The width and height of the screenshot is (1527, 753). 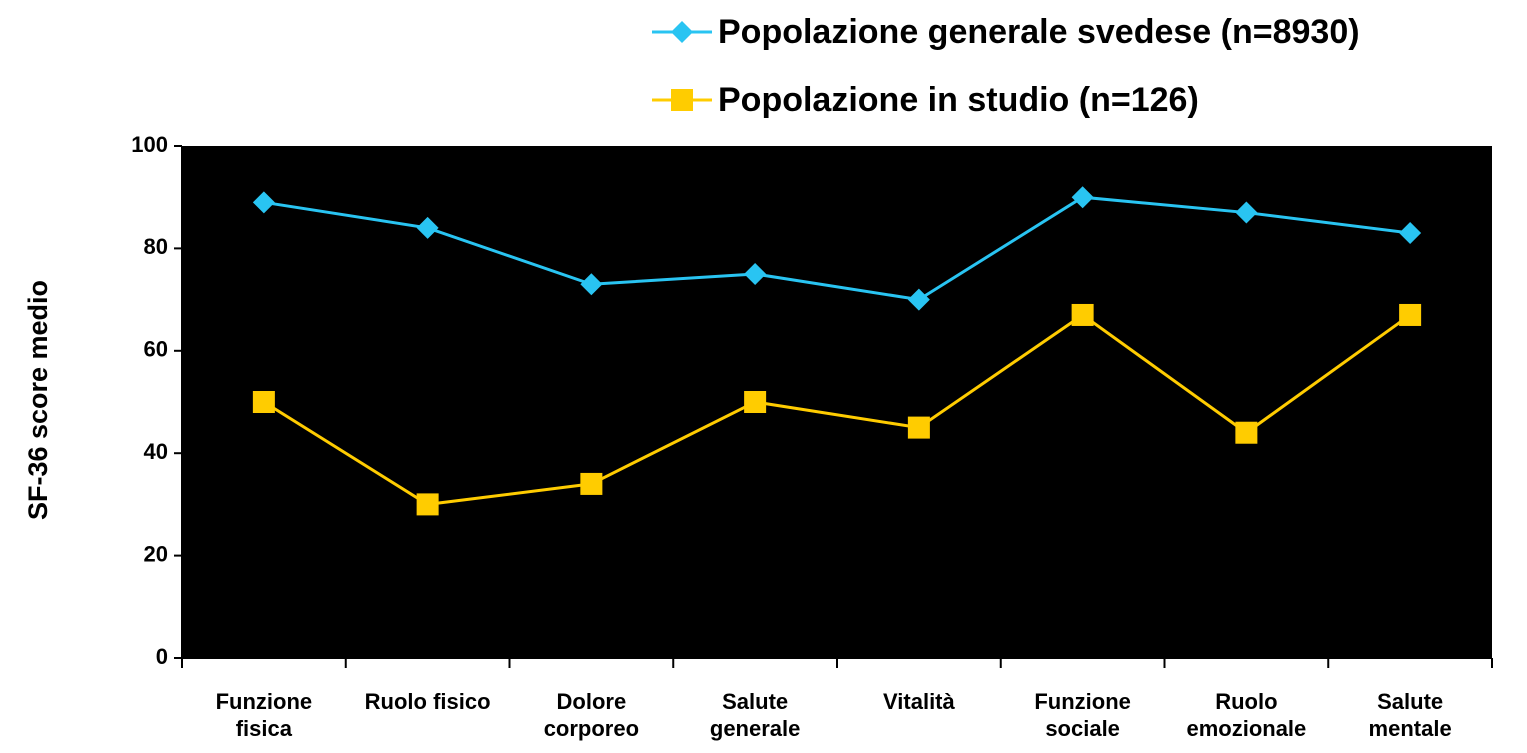 I want to click on y-axis-label: SF-36 score medio, so click(x=38, y=400).